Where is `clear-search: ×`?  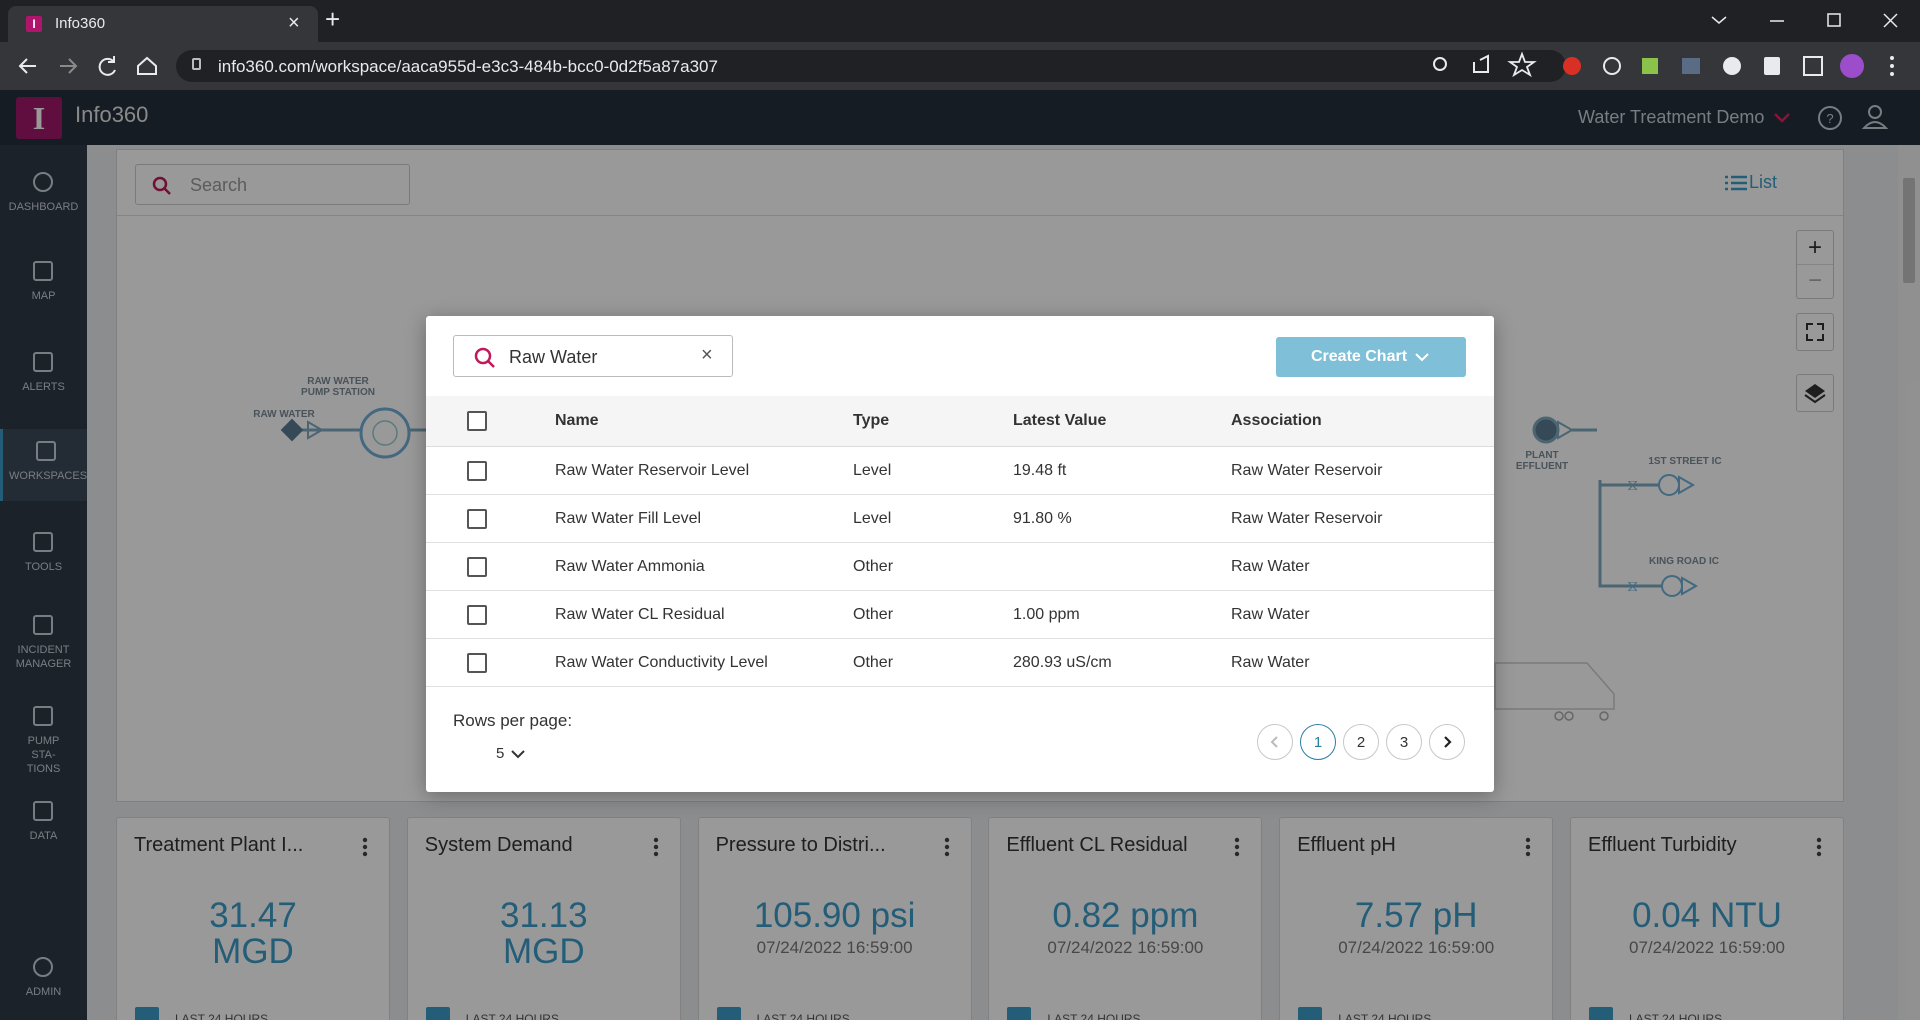 clear-search: × is located at coordinates (707, 355).